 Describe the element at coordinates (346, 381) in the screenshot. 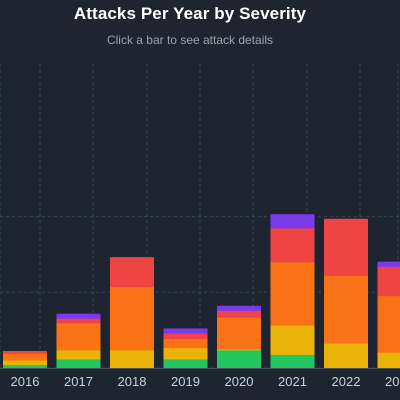

I see `x-tick-label: 2022` at that location.